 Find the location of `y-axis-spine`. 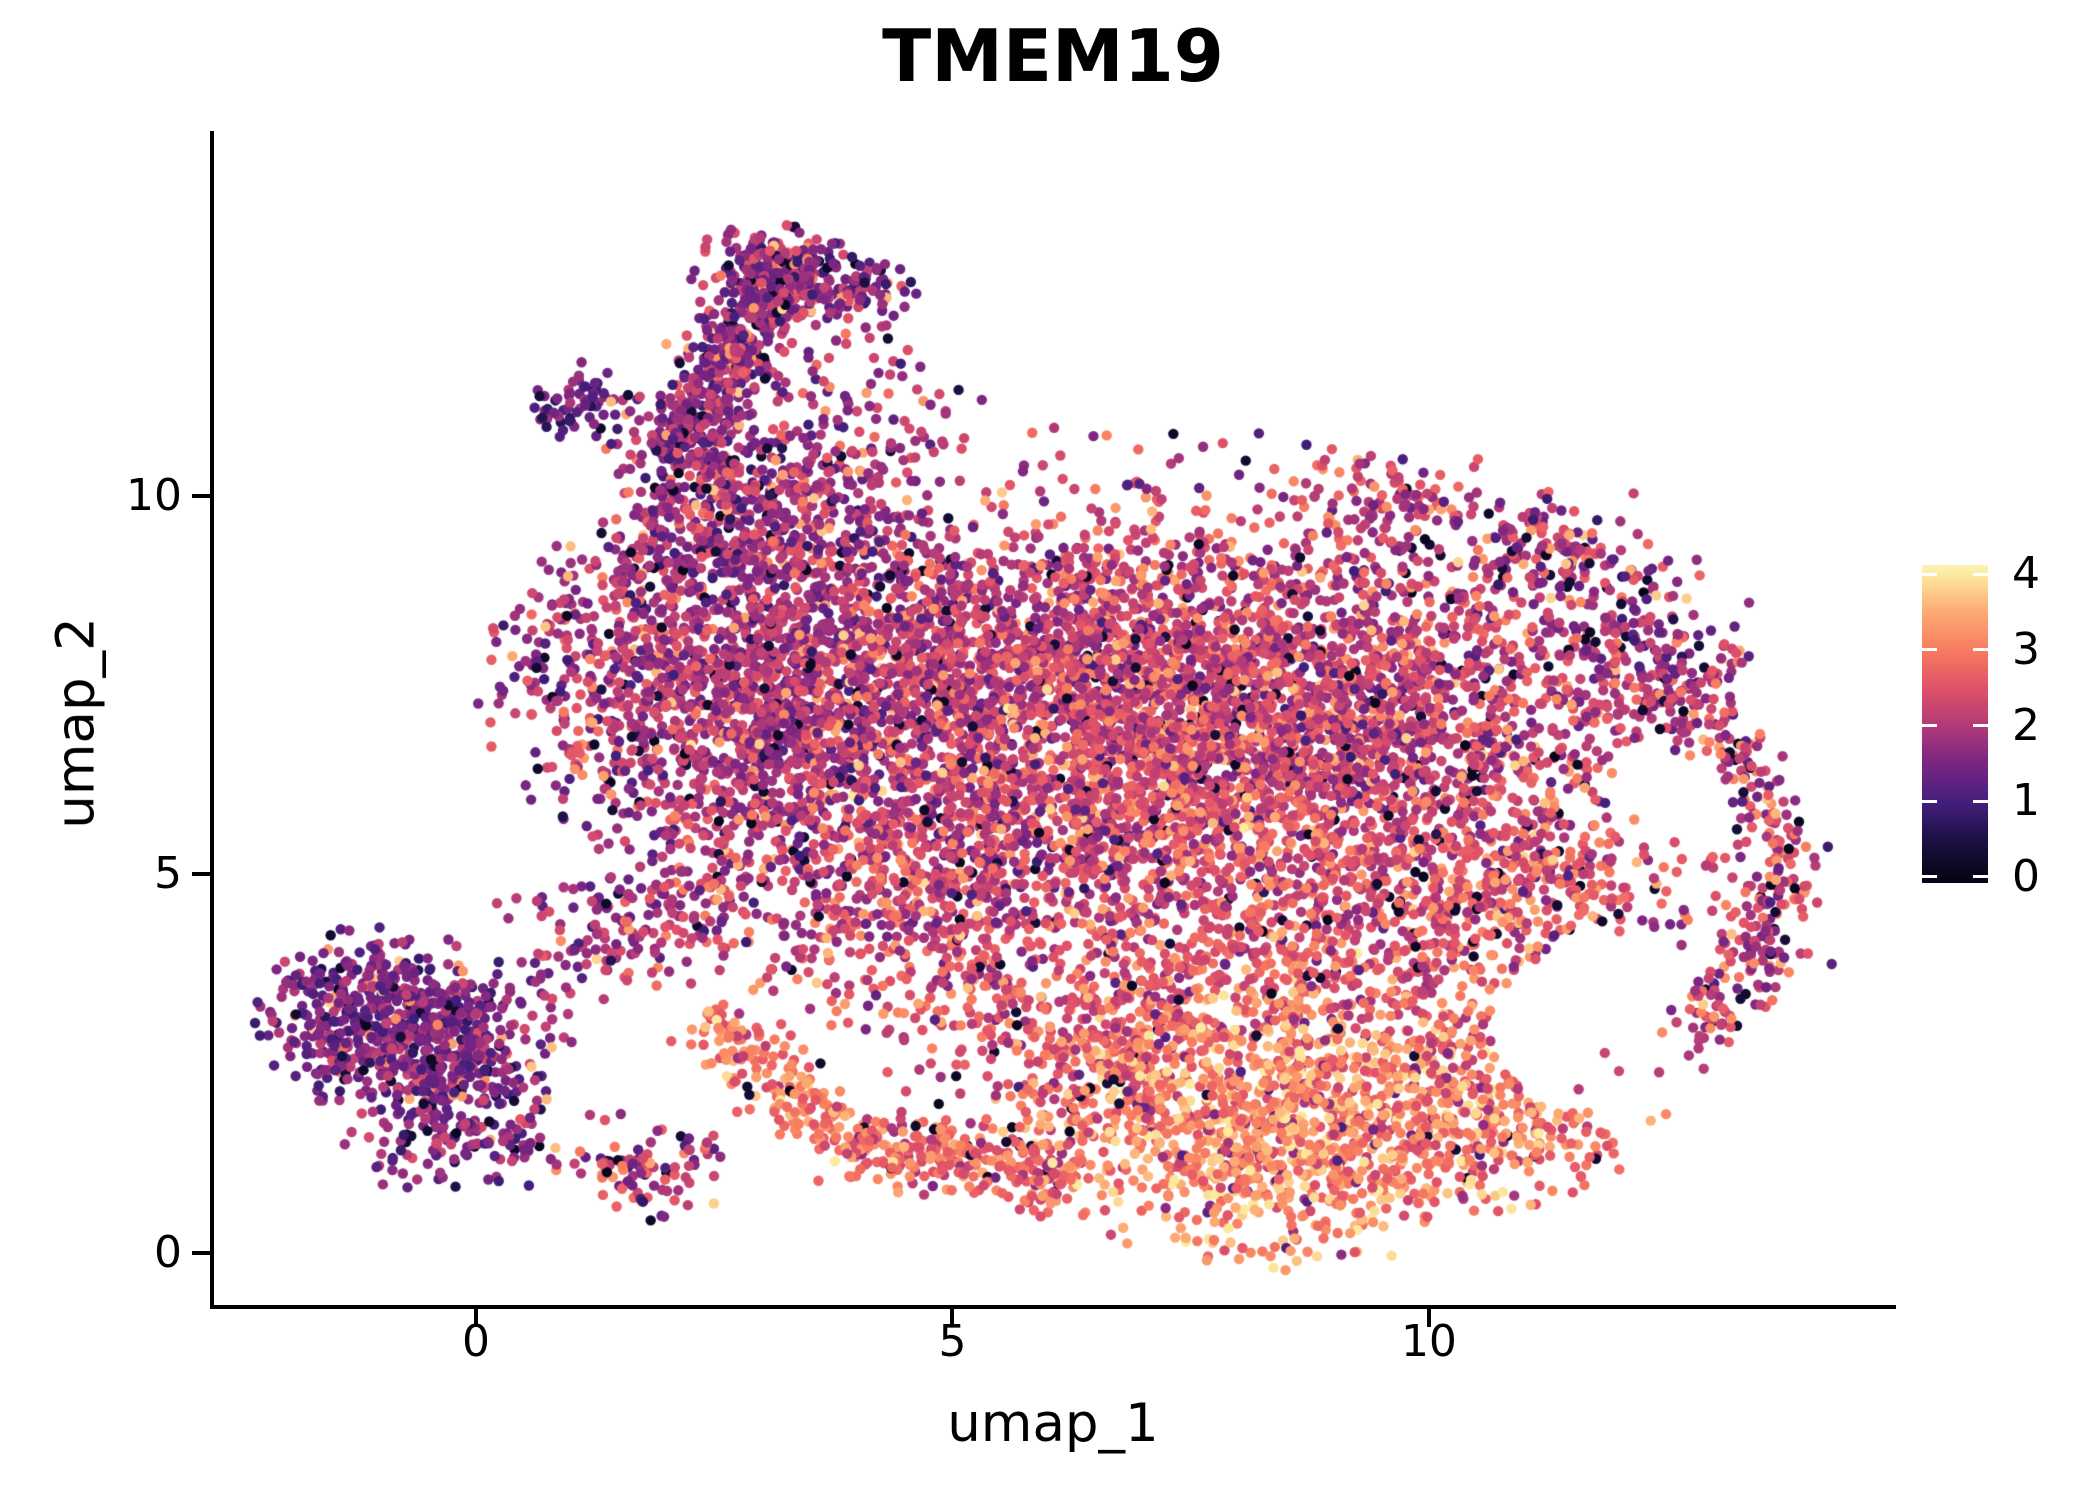

y-axis-spine is located at coordinates (212, 720).